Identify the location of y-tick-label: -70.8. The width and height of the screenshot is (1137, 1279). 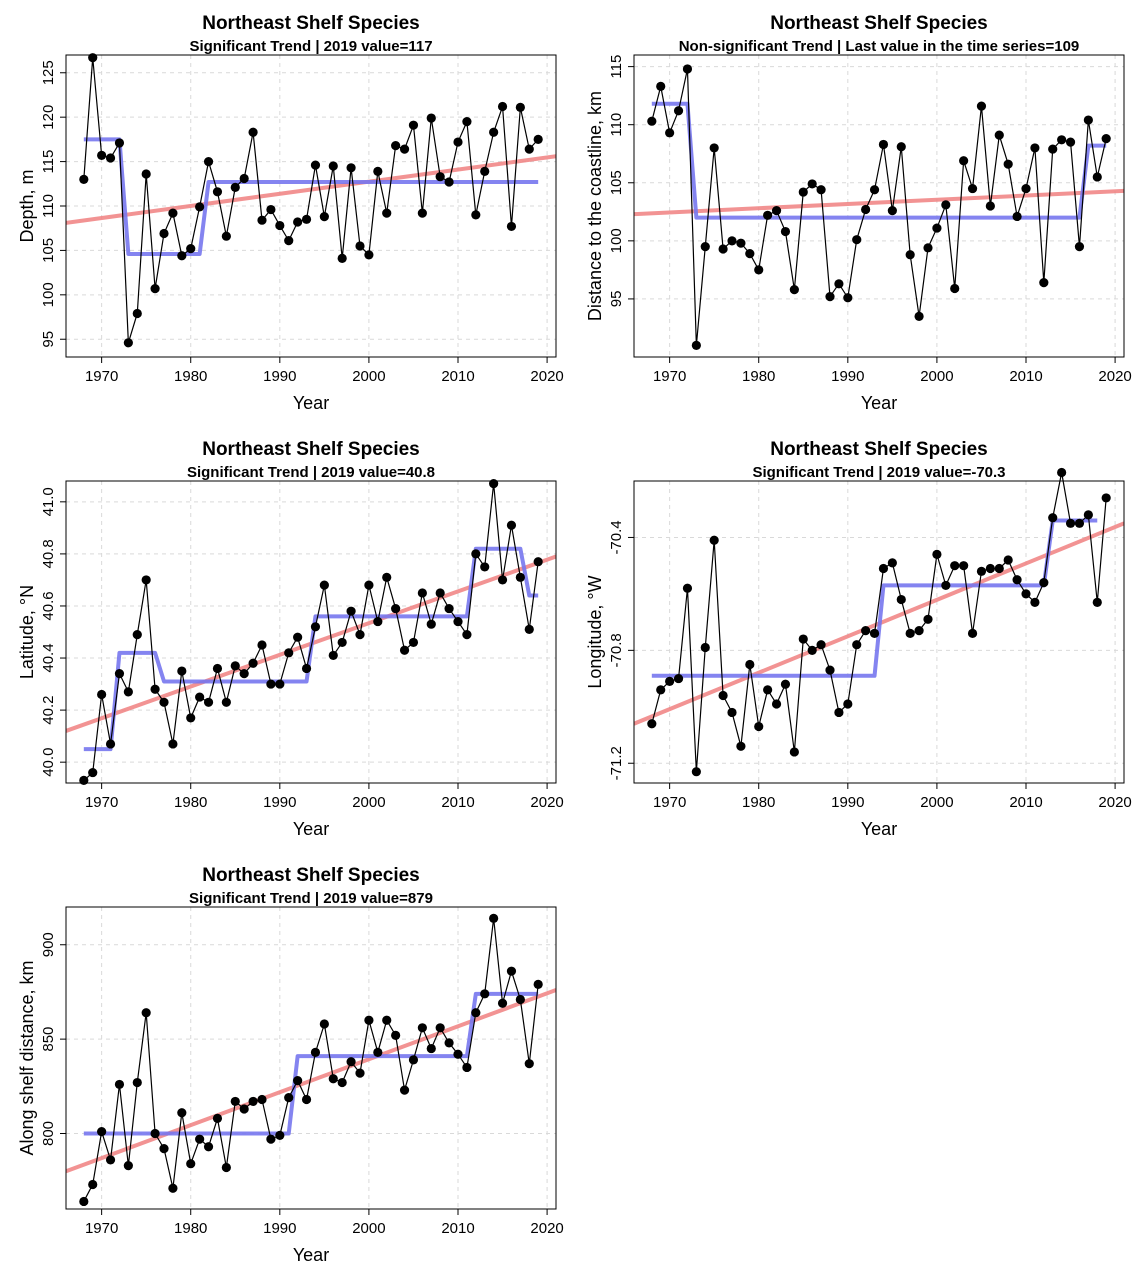
(616, 650).